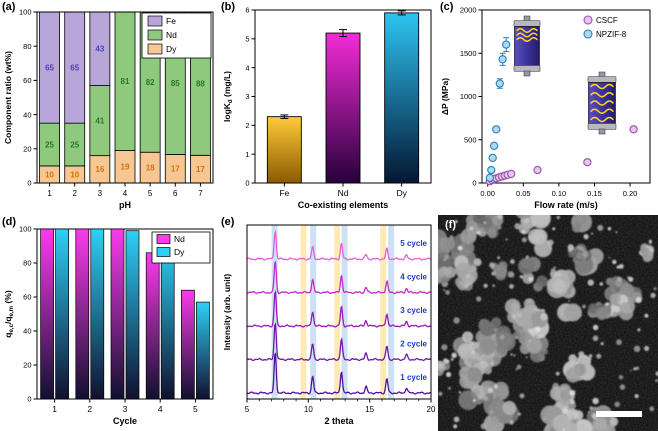 The height and width of the screenshot is (431, 658). Describe the element at coordinates (74, 144) in the screenshot. I see `bar-value-label: 25` at that location.